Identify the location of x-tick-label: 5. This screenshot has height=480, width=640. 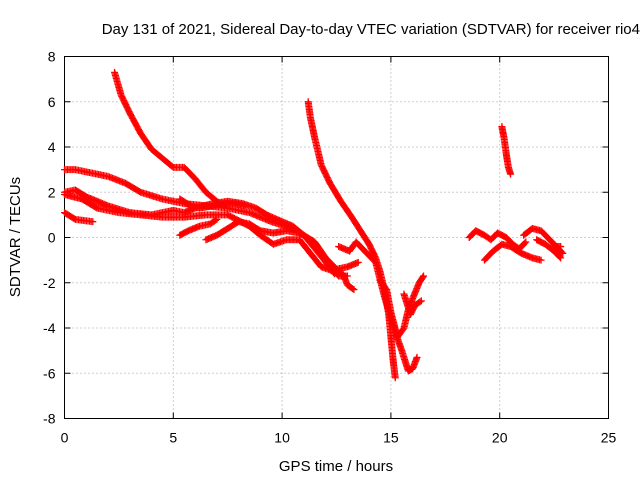
(173, 438).